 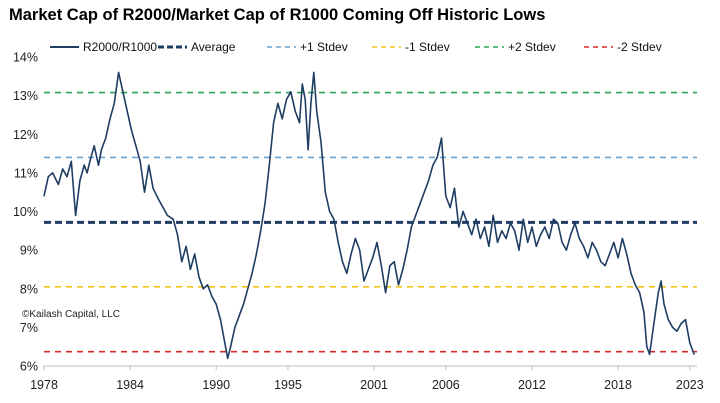 What do you see at coordinates (130, 385) in the screenshot?
I see `x-tick-label: 1984` at bounding box center [130, 385].